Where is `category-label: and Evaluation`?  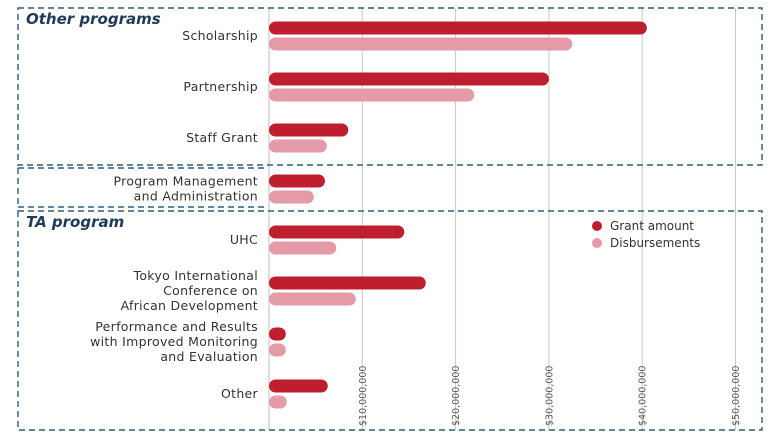
category-label: and Evaluation is located at coordinates (209, 356).